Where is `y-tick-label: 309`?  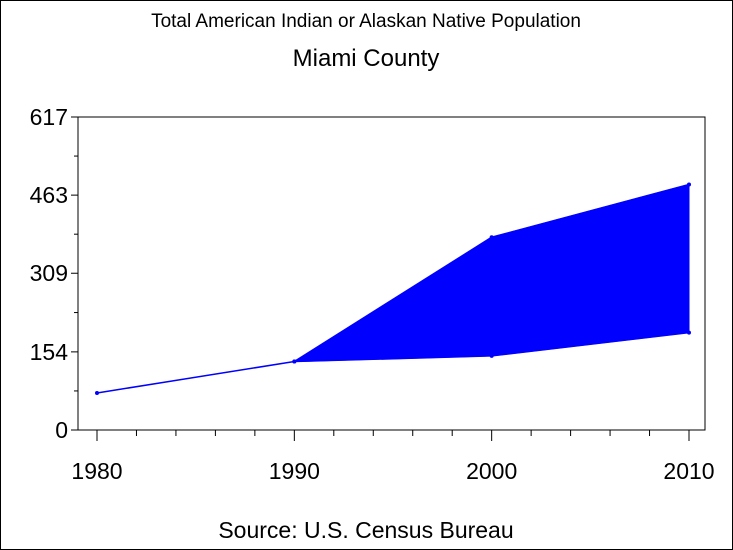
y-tick-label: 309 is located at coordinates (49, 273).